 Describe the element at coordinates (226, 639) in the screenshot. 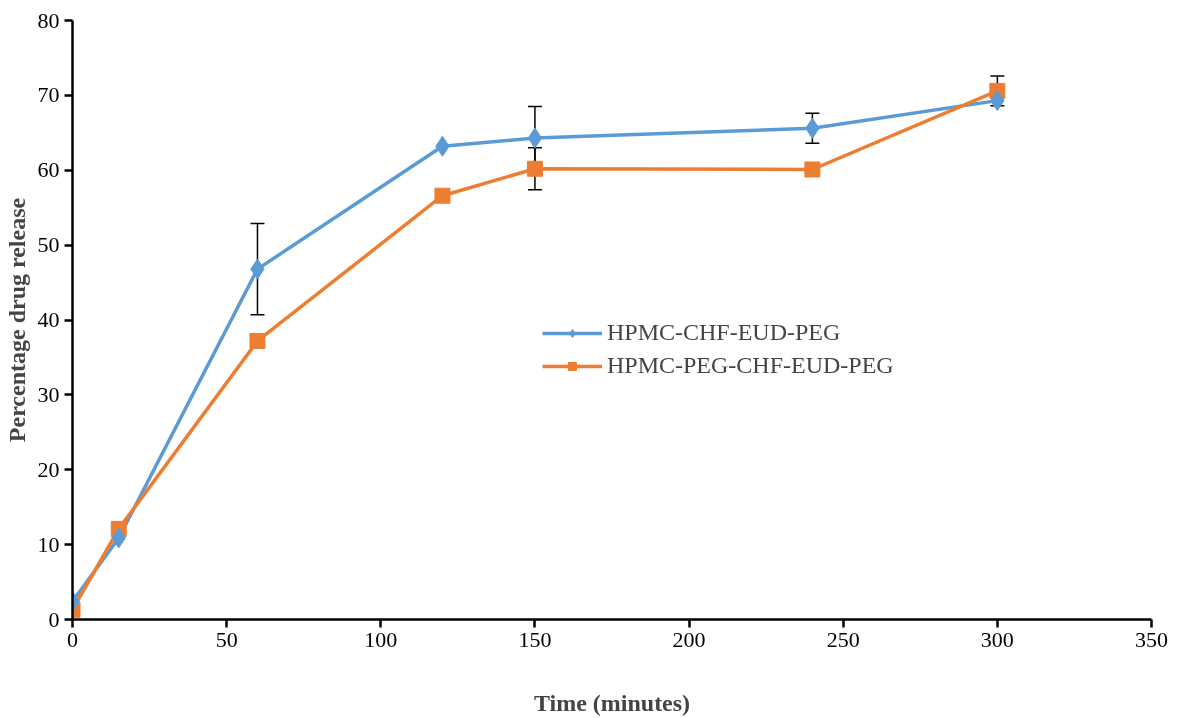

I see `x-tick-label: 50` at that location.